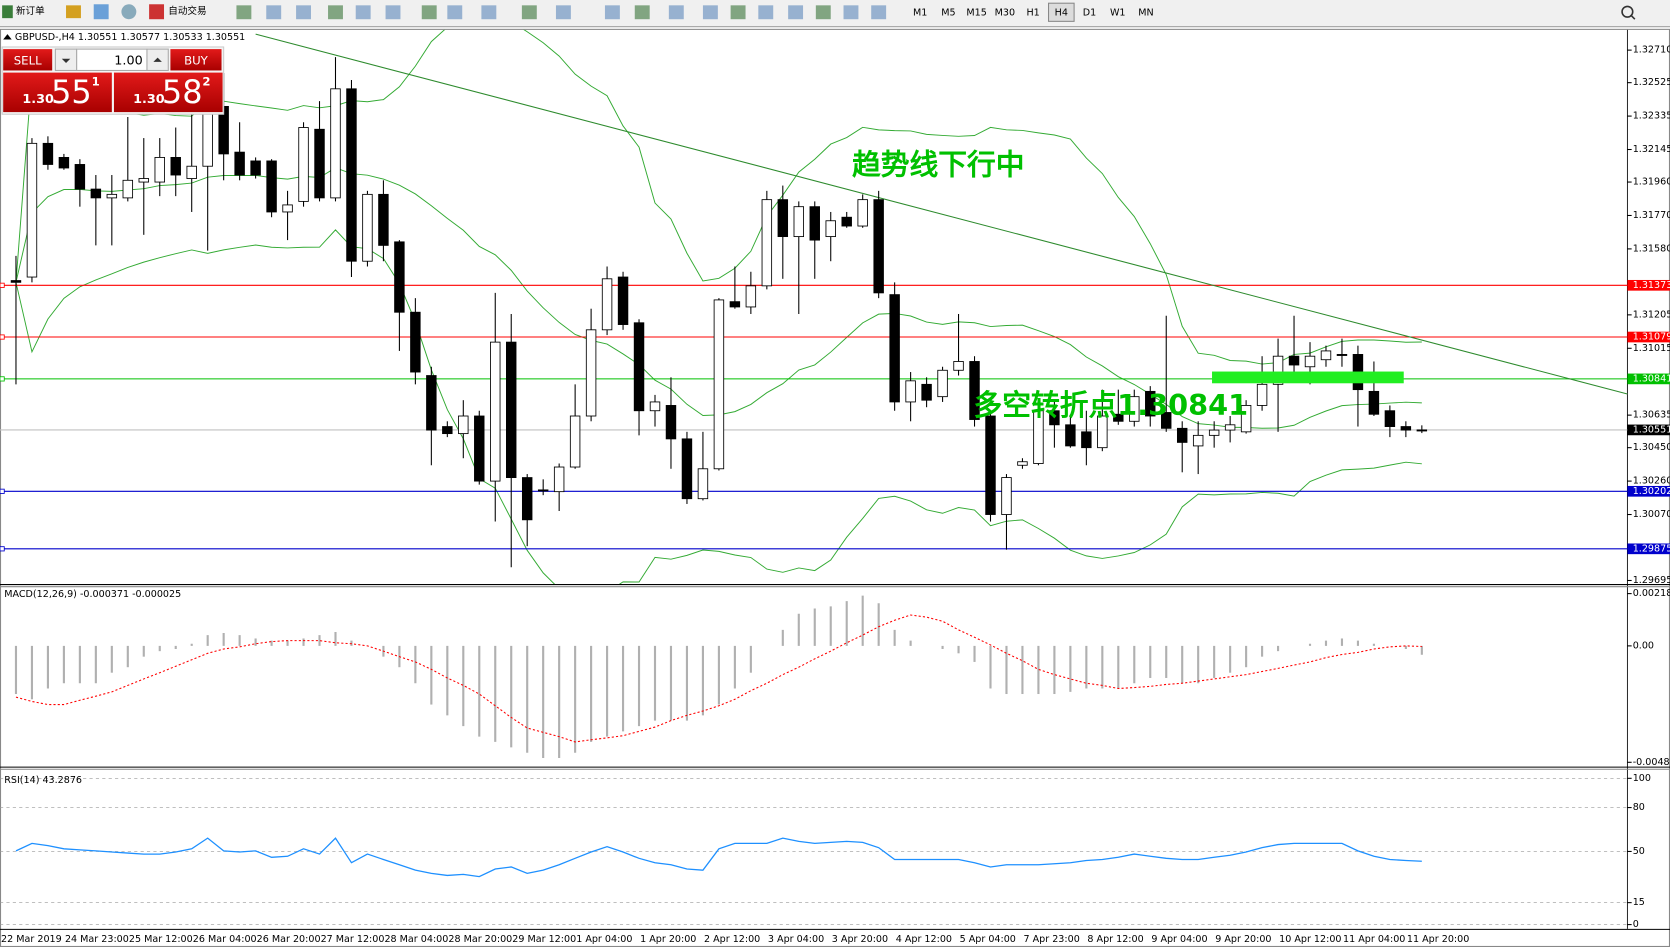  What do you see at coordinates (96, 82) in the screenshot?
I see `fraction: 1` at bounding box center [96, 82].